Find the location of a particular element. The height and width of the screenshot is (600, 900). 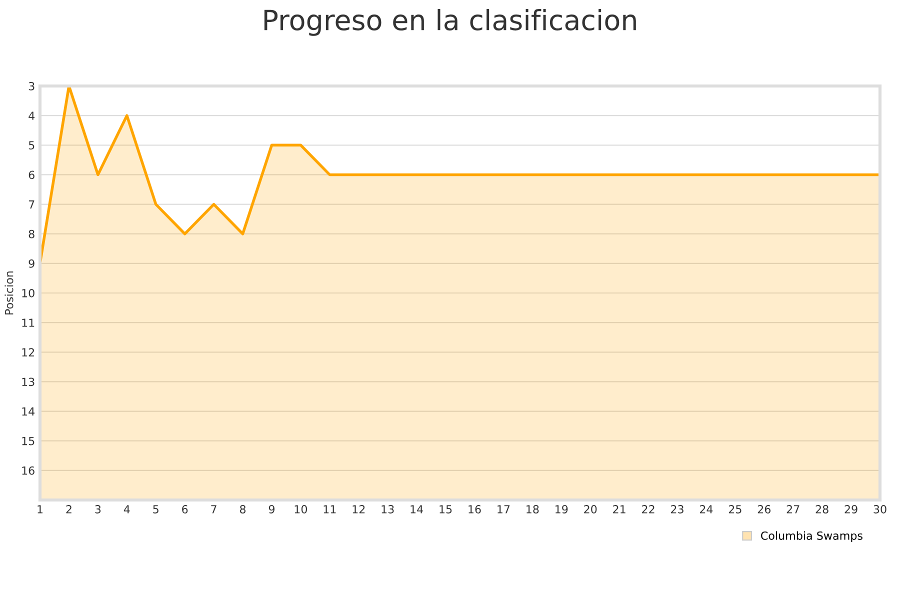

x-tick-label: 2 is located at coordinates (69, 509).